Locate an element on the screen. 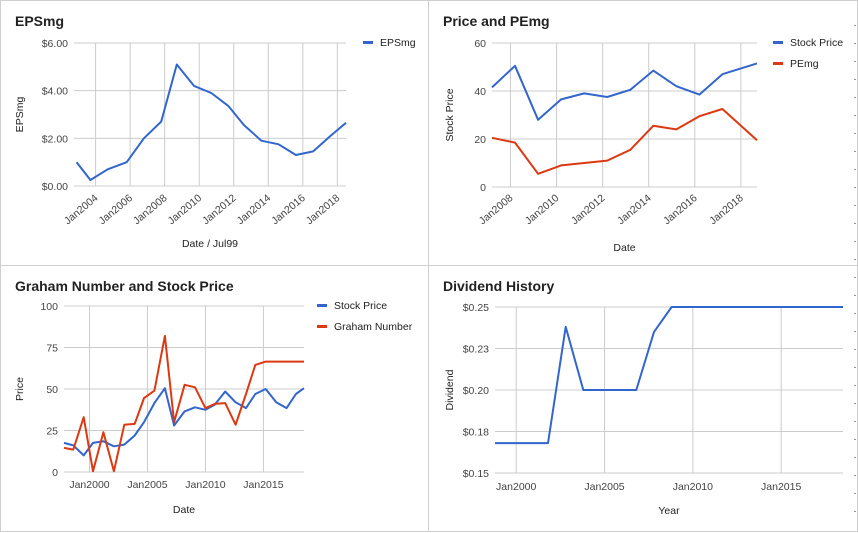 This screenshot has height=533, width=858. x-axis-label: Year is located at coordinates (669, 511).